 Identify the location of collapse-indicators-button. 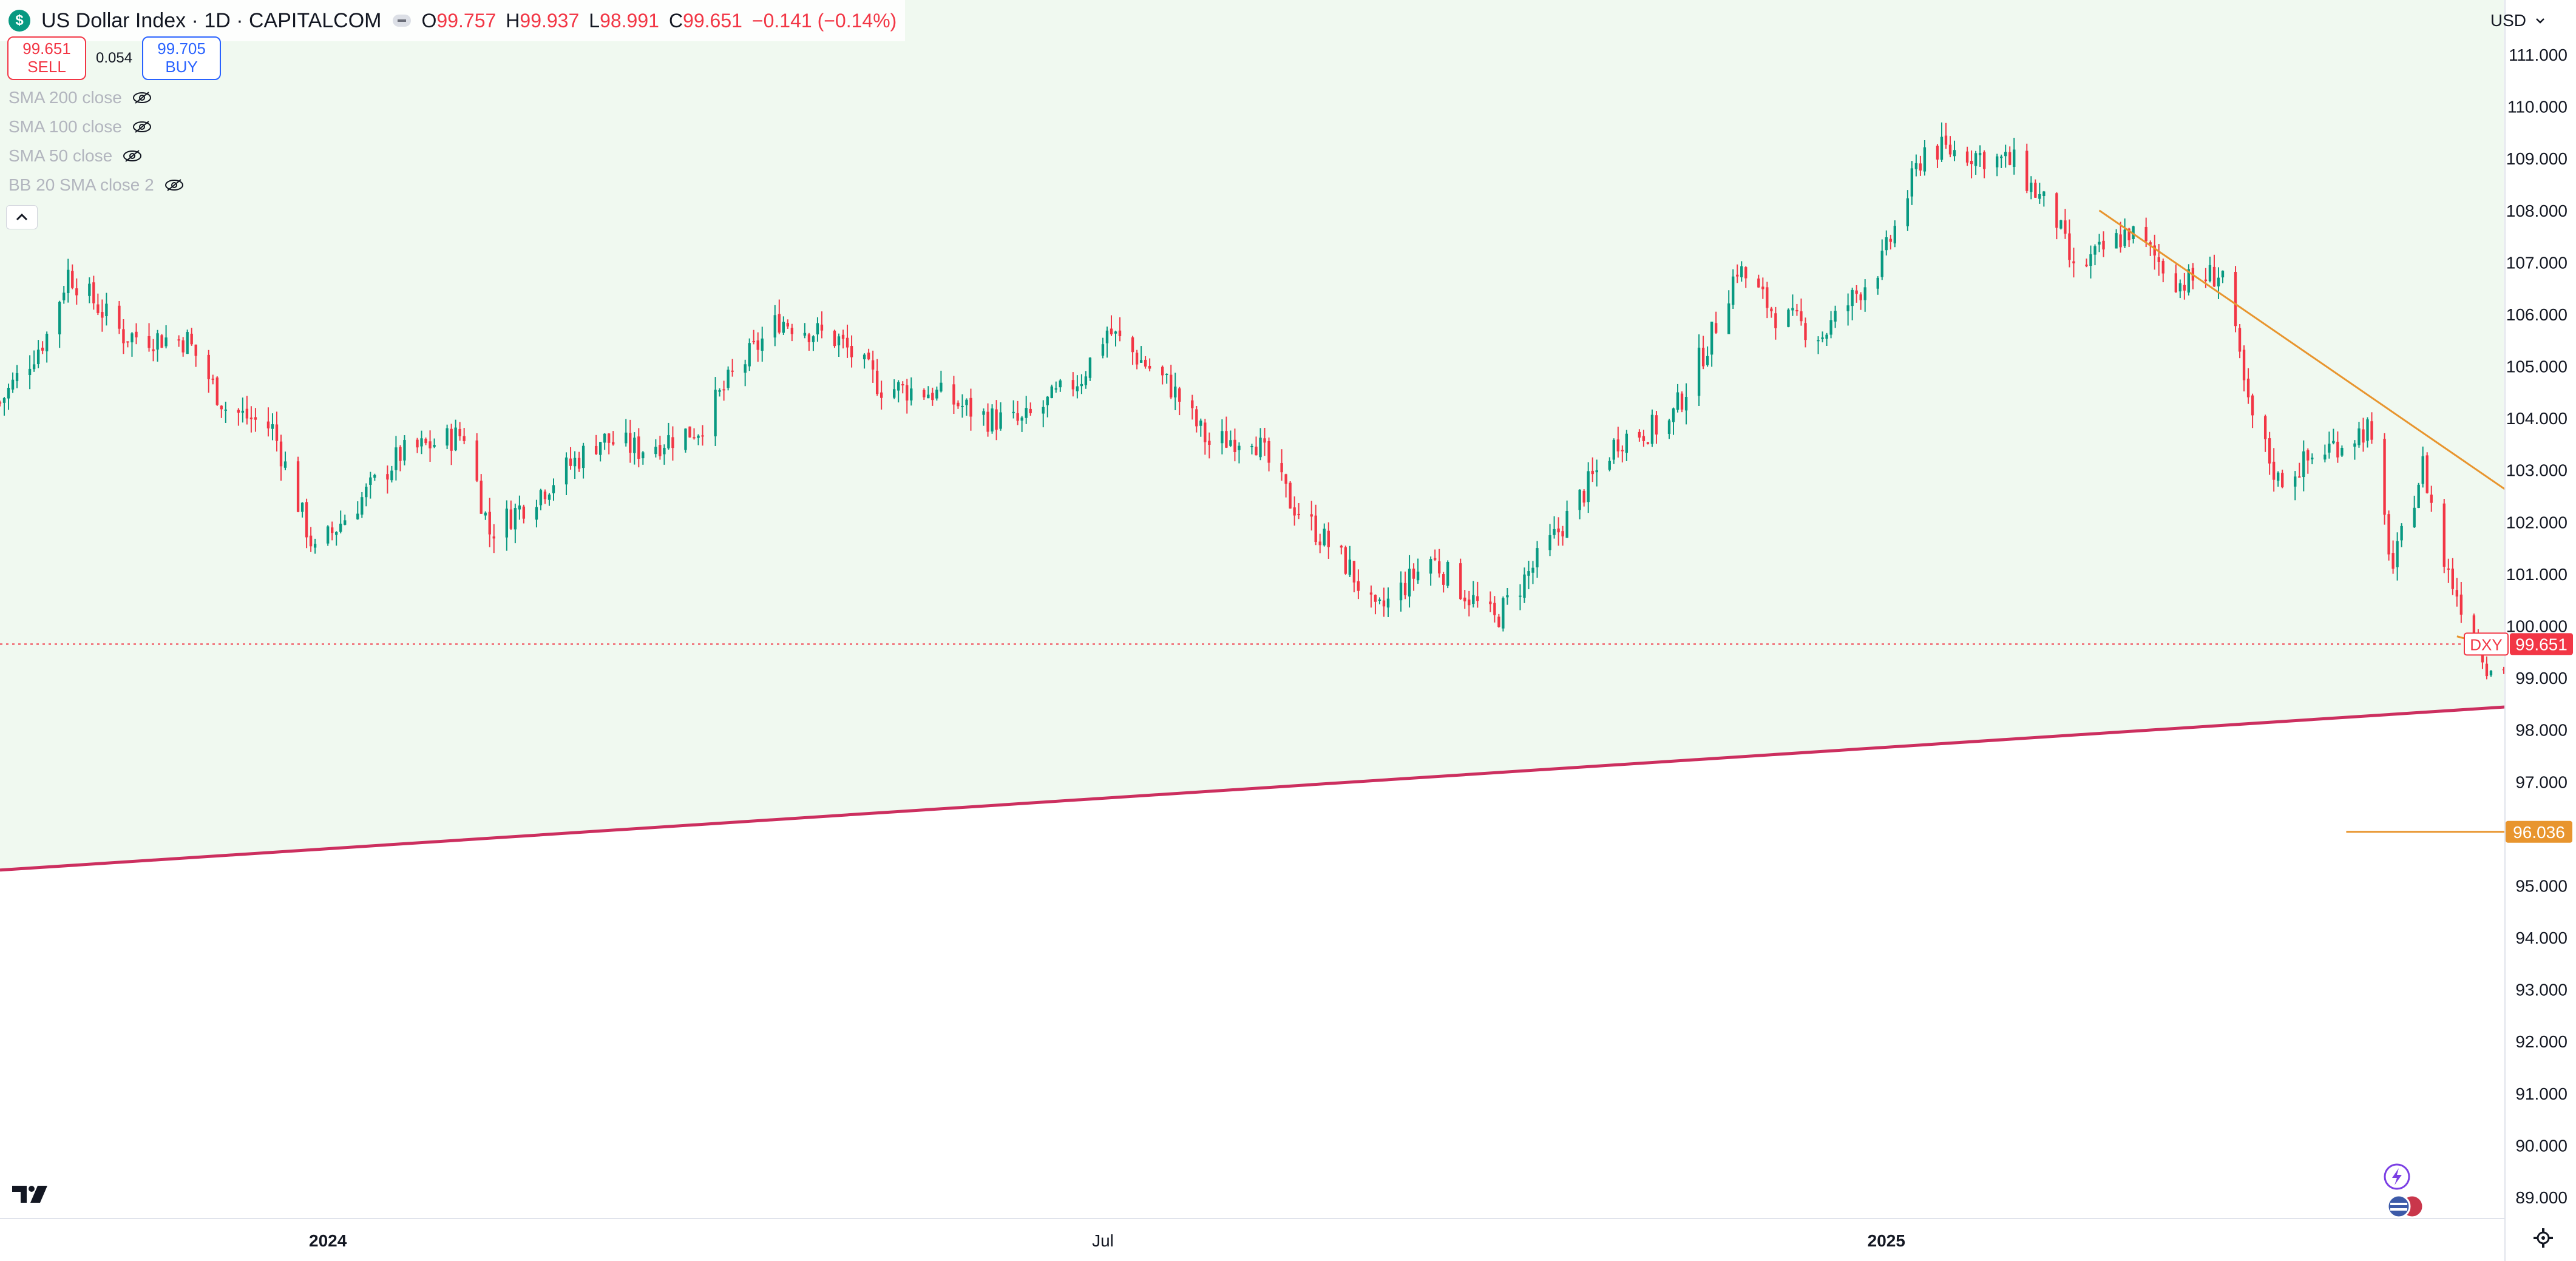
(22, 217).